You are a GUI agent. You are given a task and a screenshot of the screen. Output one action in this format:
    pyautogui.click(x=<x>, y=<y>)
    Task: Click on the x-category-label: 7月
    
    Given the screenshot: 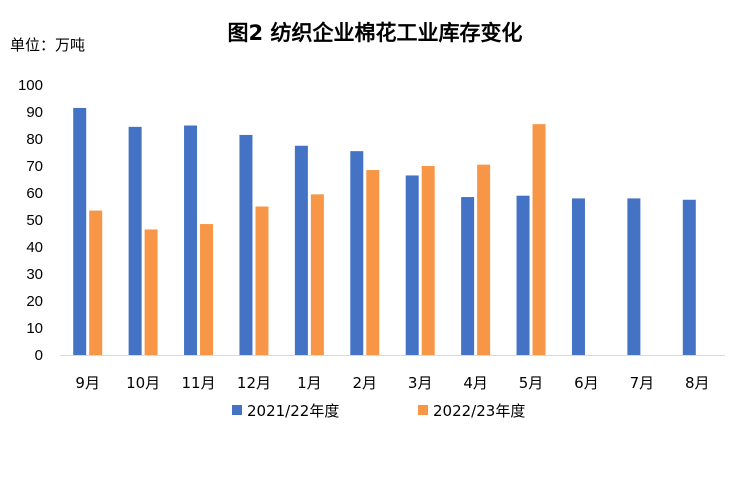 What is the action you would take?
    pyautogui.click(x=642, y=383)
    